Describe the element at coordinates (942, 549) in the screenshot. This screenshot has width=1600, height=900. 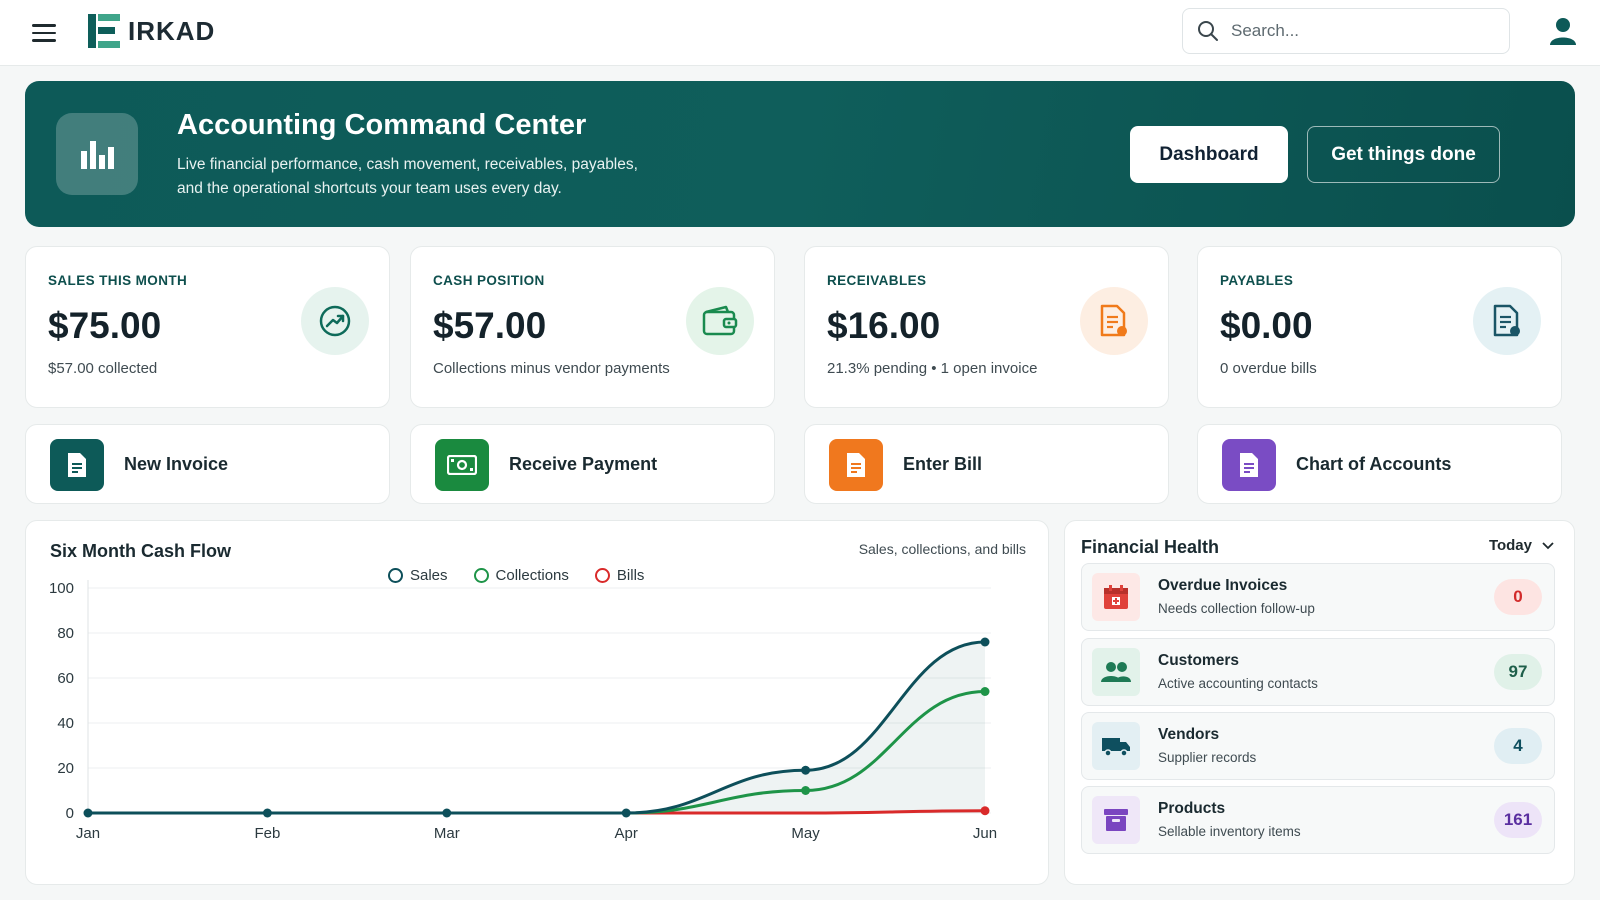
I see `chart-subtitle: Sales, collections, and bills` at that location.